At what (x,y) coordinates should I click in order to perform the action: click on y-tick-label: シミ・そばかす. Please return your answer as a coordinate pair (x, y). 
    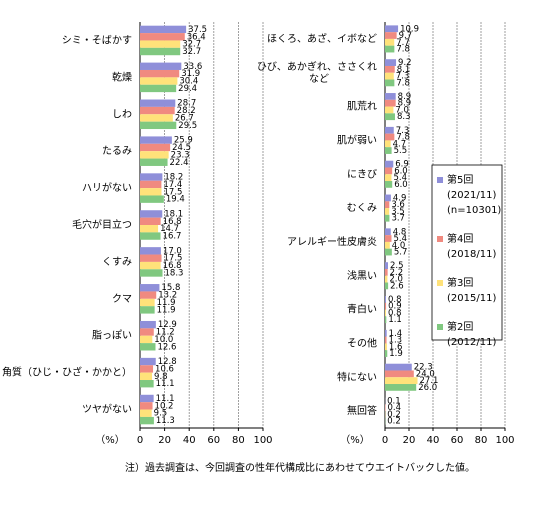
    Looking at the image, I should click on (97, 40).